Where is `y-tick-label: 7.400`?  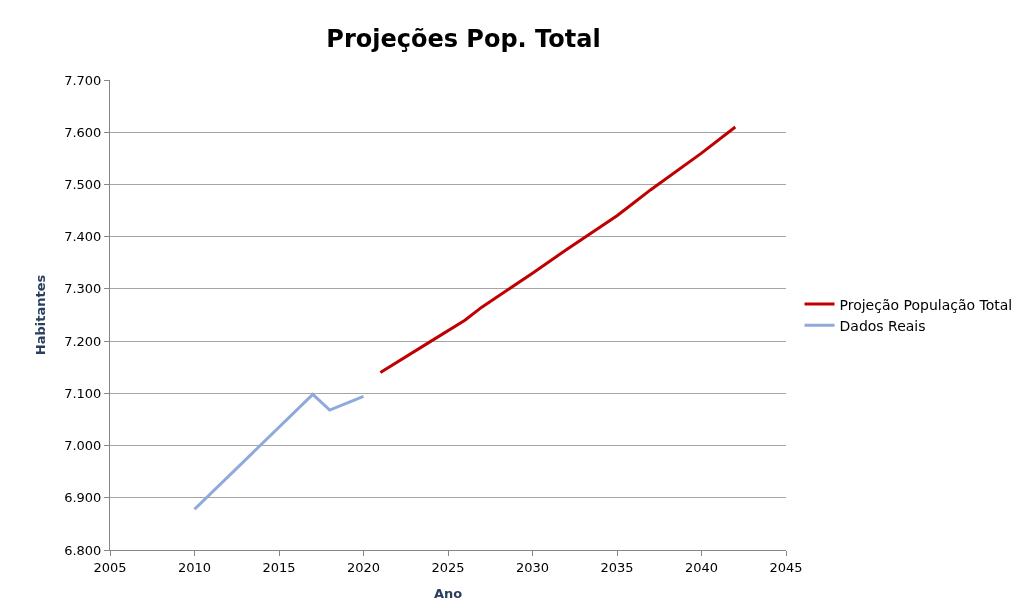
y-tick-label: 7.400 is located at coordinates (83, 237).